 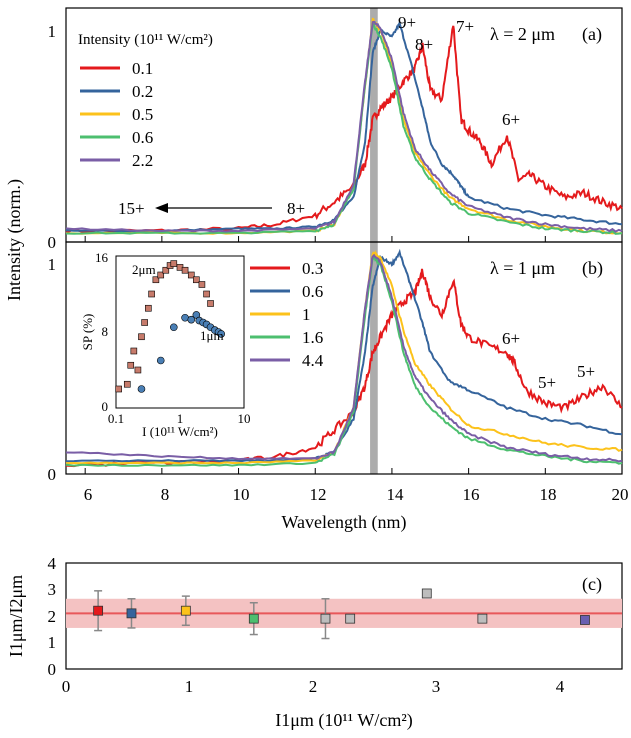 I want to click on legend-label: 2.2, so click(x=142, y=160).